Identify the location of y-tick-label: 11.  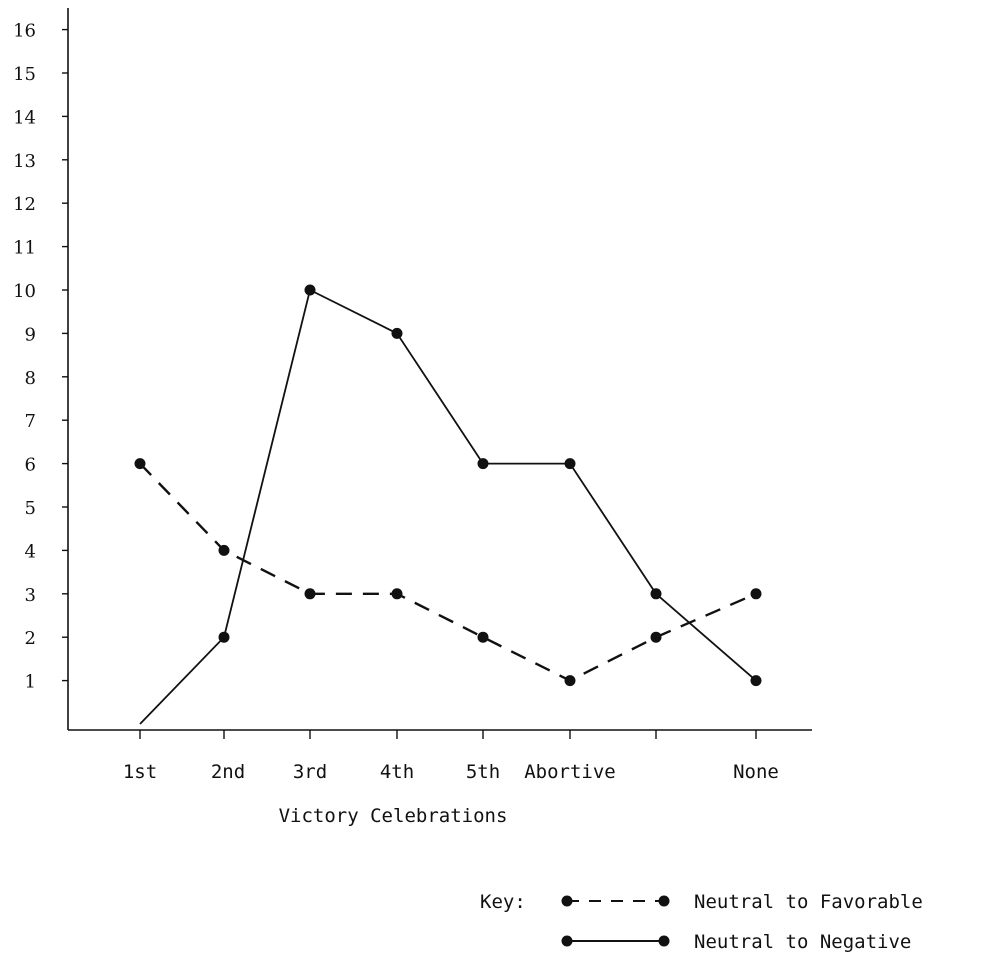
(24, 248).